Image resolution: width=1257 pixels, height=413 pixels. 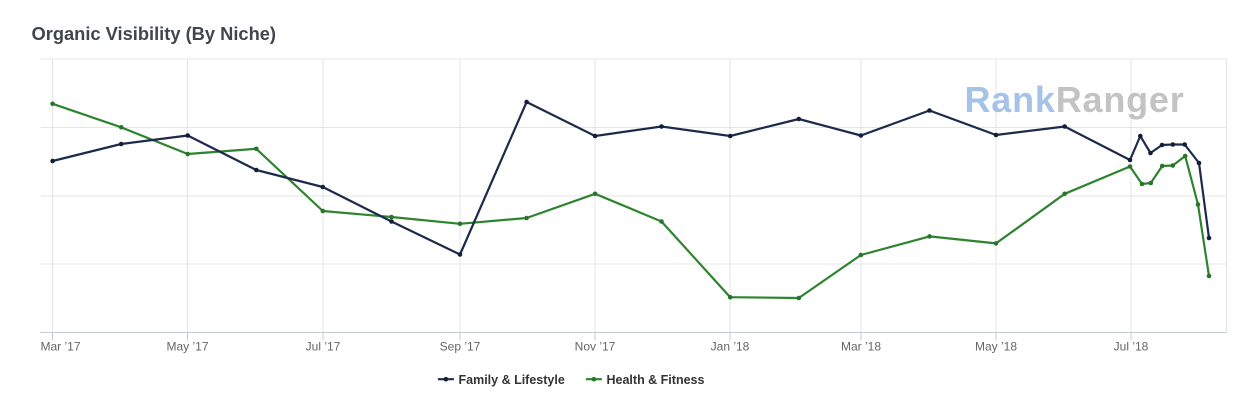 What do you see at coordinates (861, 347) in the screenshot?
I see `svg-text: Mar ’18` at bounding box center [861, 347].